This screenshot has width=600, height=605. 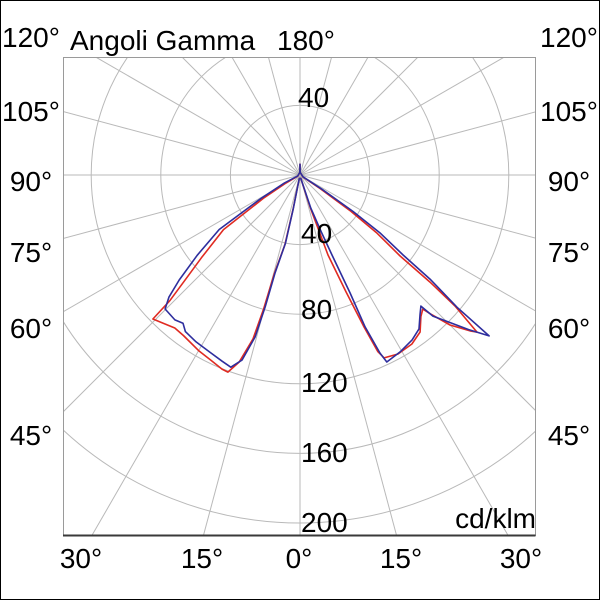 What do you see at coordinates (324, 522) in the screenshot?
I see `radial-label-200: 200` at bounding box center [324, 522].